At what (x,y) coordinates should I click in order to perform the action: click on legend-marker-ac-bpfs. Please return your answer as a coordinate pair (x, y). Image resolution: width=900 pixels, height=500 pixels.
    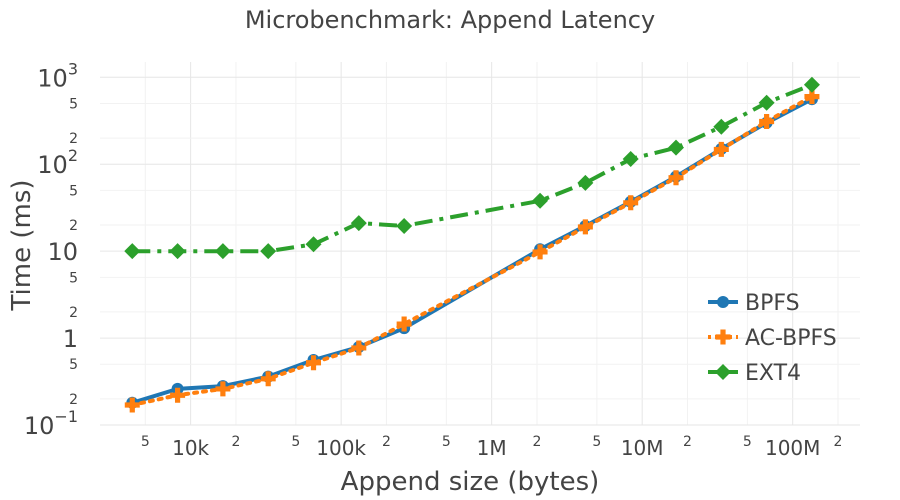
    Looking at the image, I should click on (723, 337).